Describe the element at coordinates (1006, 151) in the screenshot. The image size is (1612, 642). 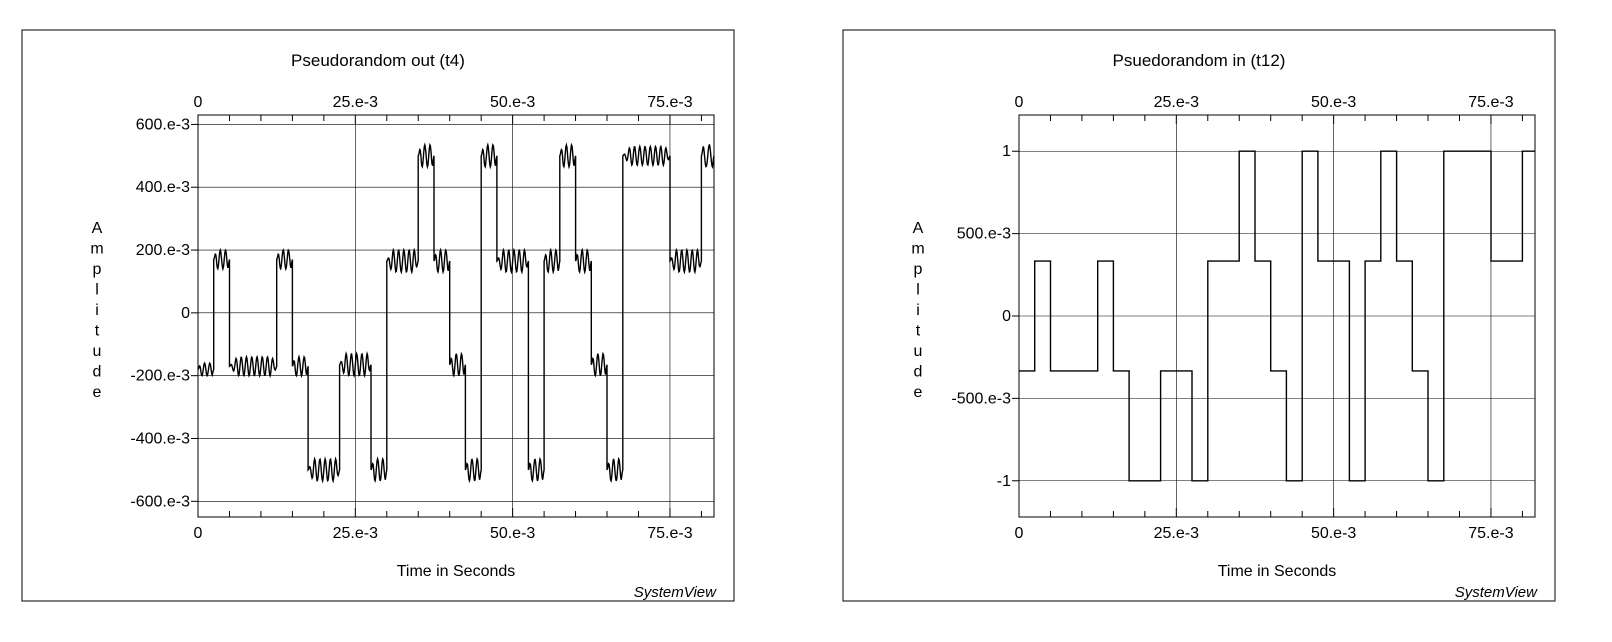
I see `y-tick-label: 1` at that location.